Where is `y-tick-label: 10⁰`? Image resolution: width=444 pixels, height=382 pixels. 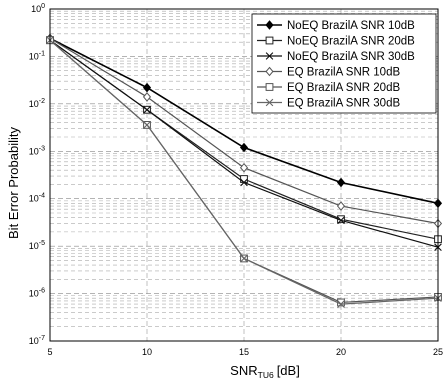 y-tick-label: 10⁰ is located at coordinates (38, 8).